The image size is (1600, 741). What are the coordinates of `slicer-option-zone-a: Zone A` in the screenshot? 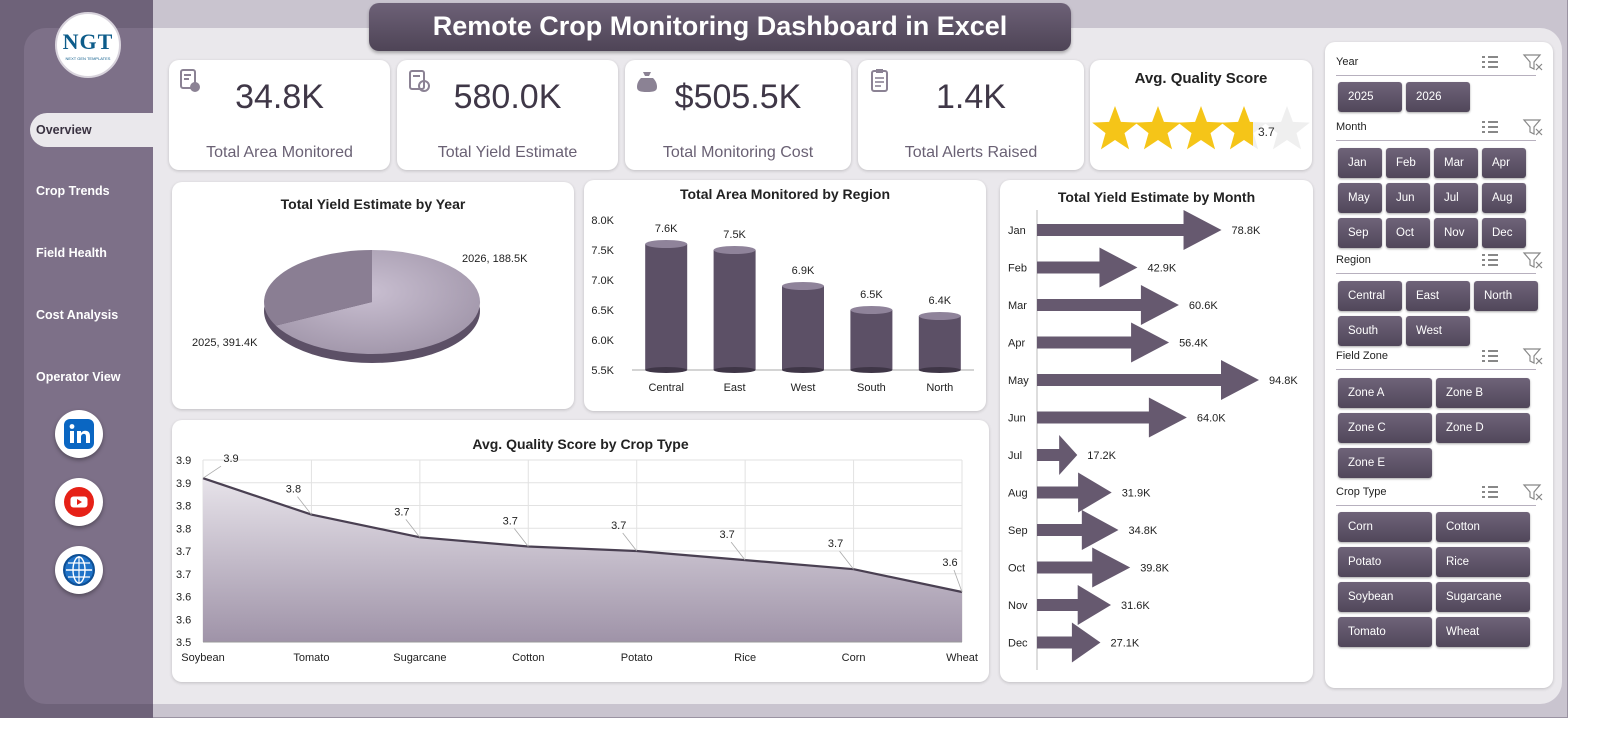 It's located at (1385, 393).